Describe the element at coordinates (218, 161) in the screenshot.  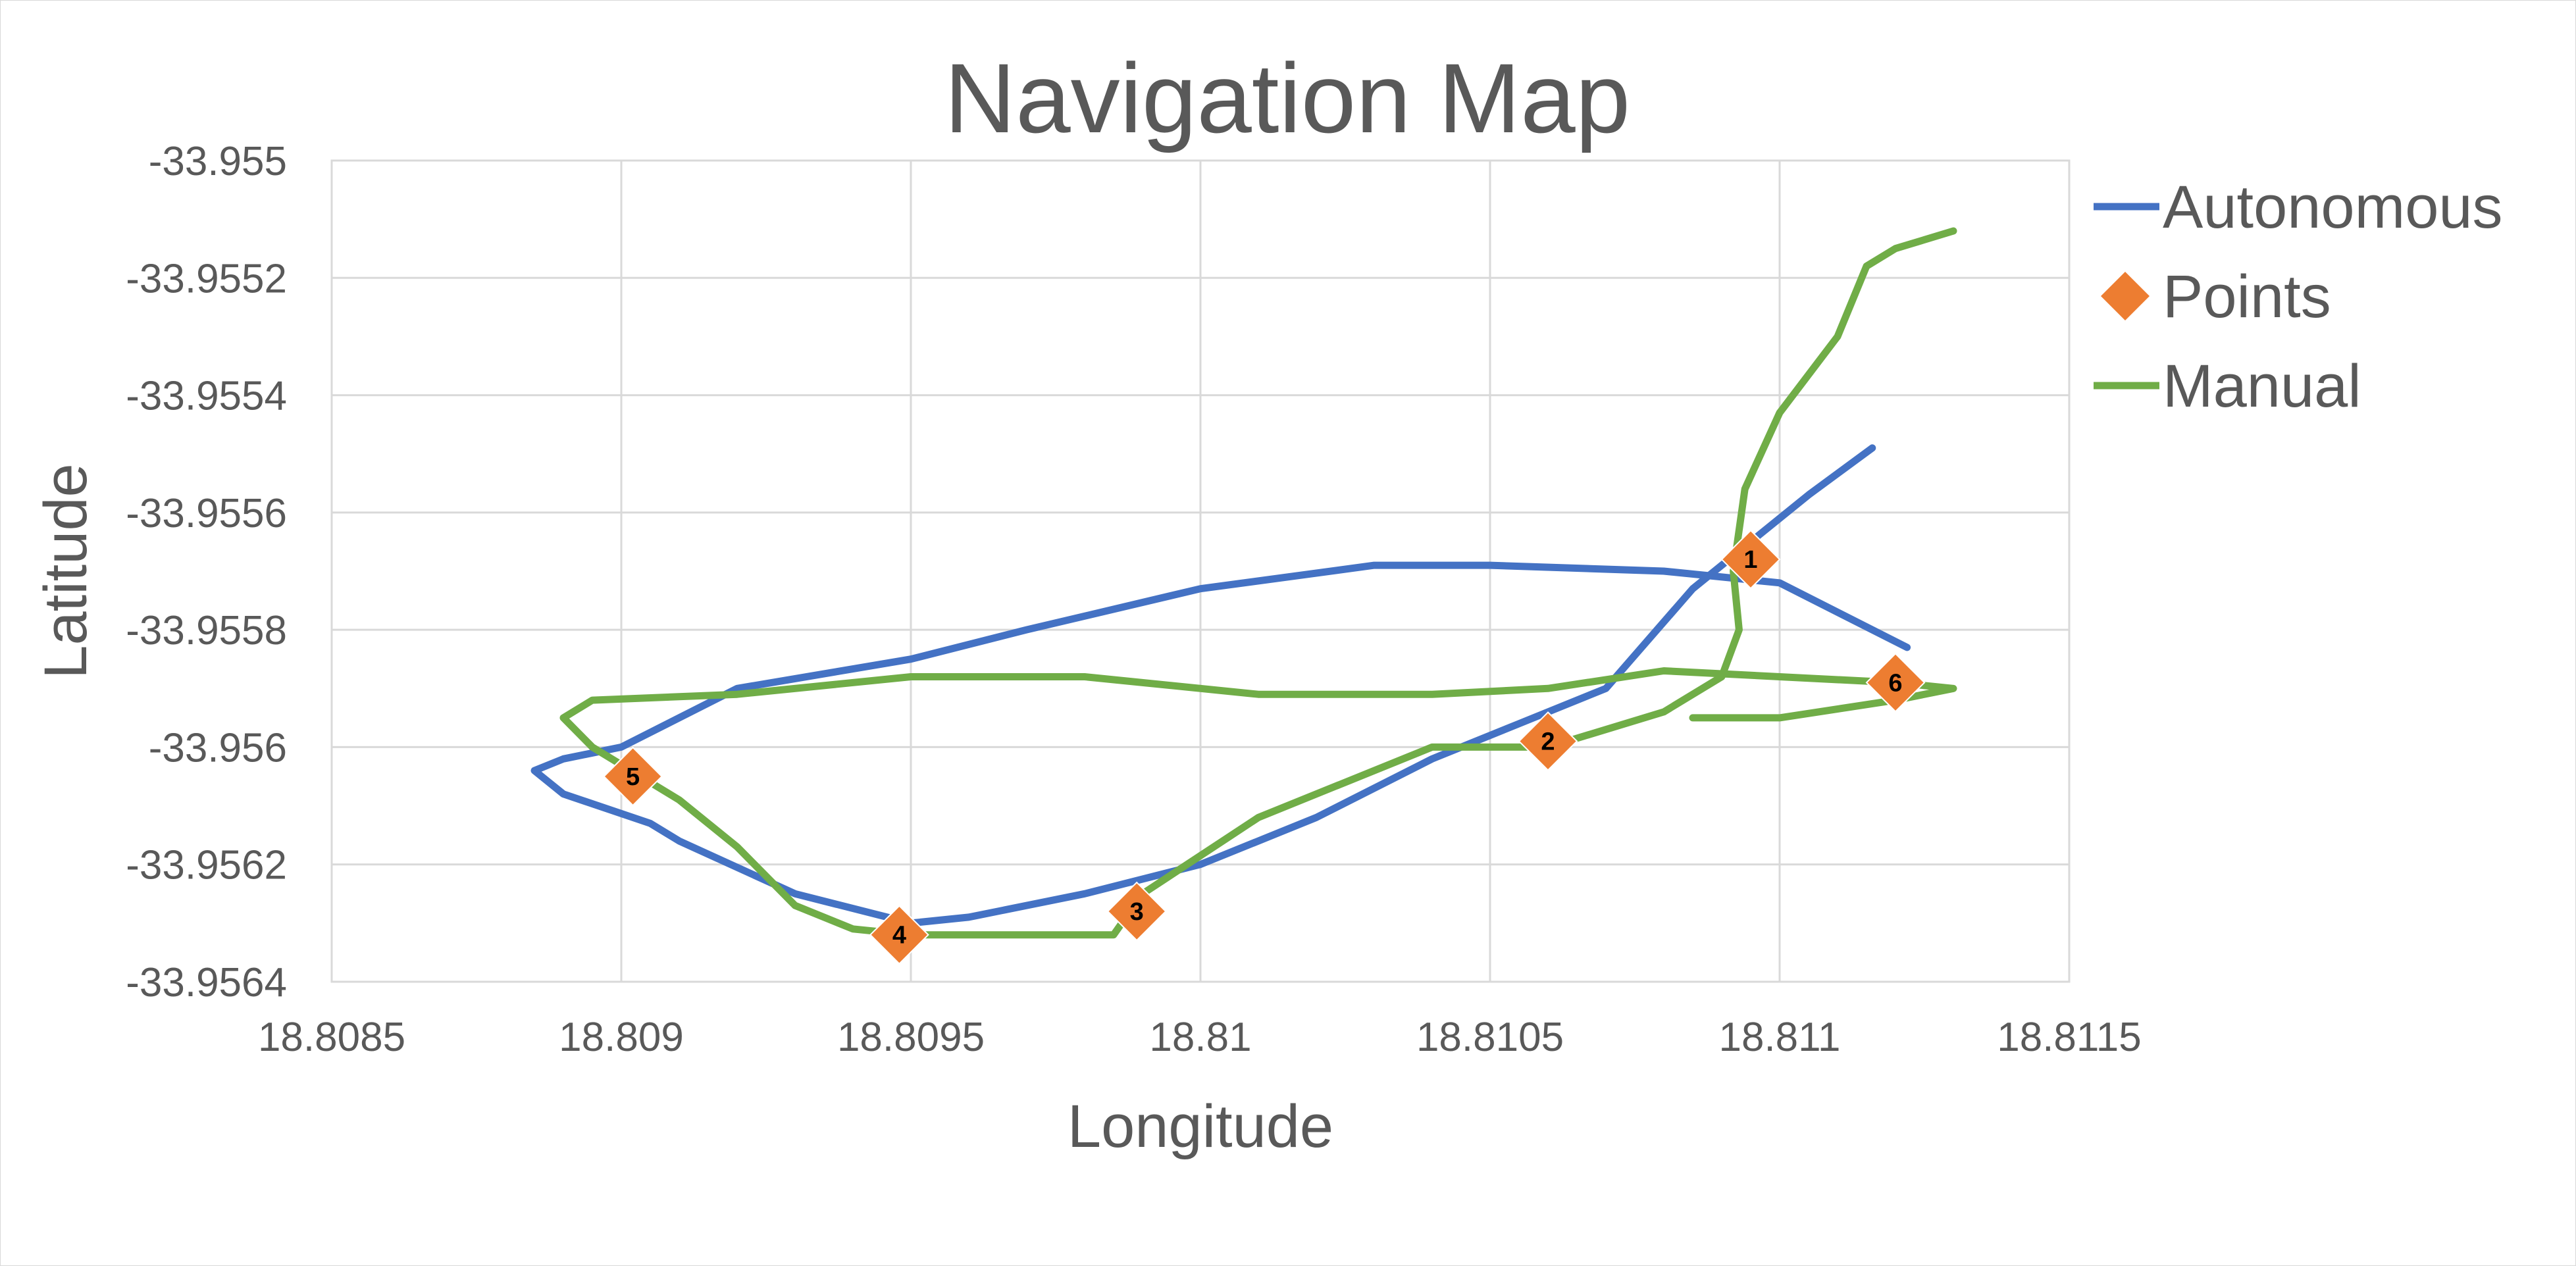
I see `y-tick-label: -33.955` at that location.